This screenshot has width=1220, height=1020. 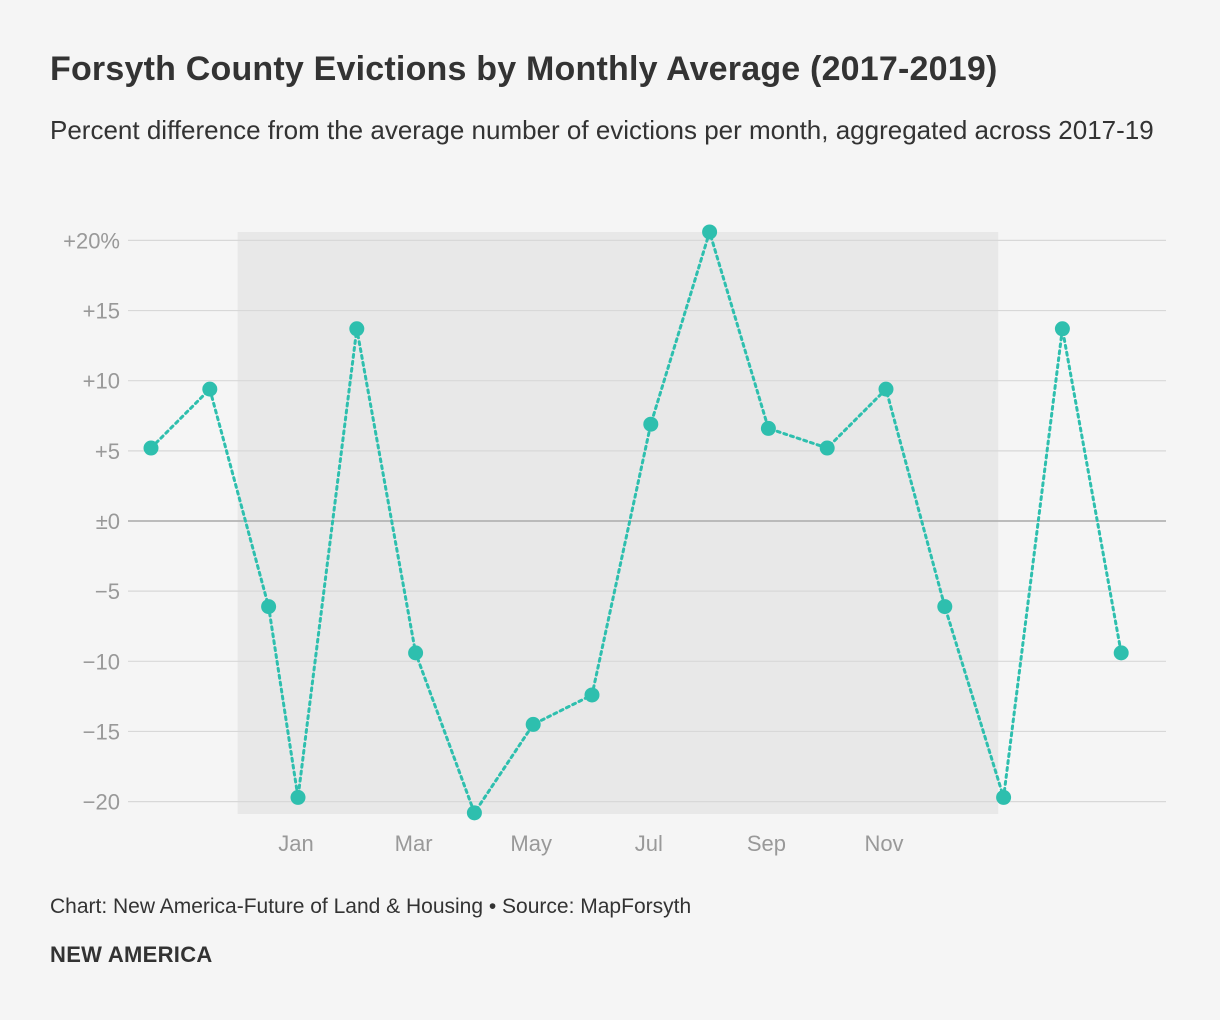 What do you see at coordinates (107, 451) in the screenshot?
I see `y-tick-label: +5` at bounding box center [107, 451].